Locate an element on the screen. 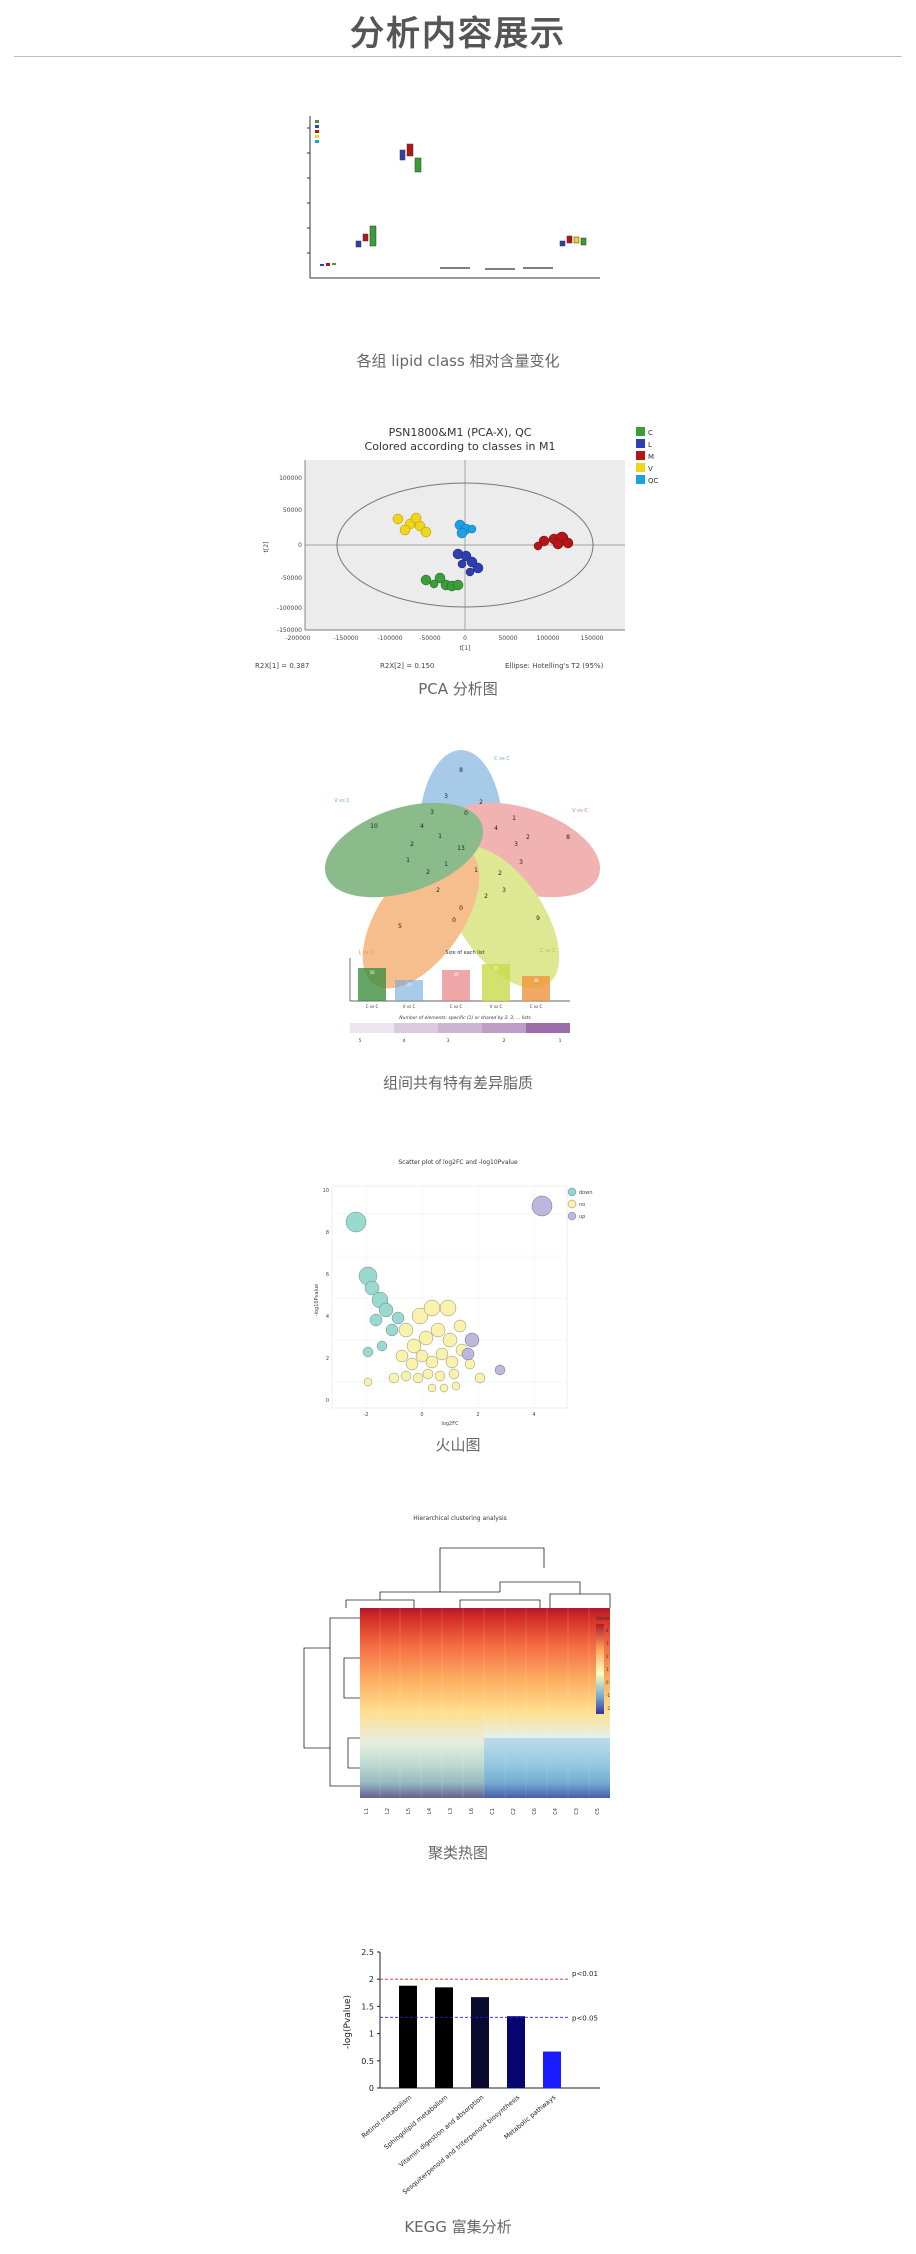  svg-text: L vs C is located at coordinates (366, 953).